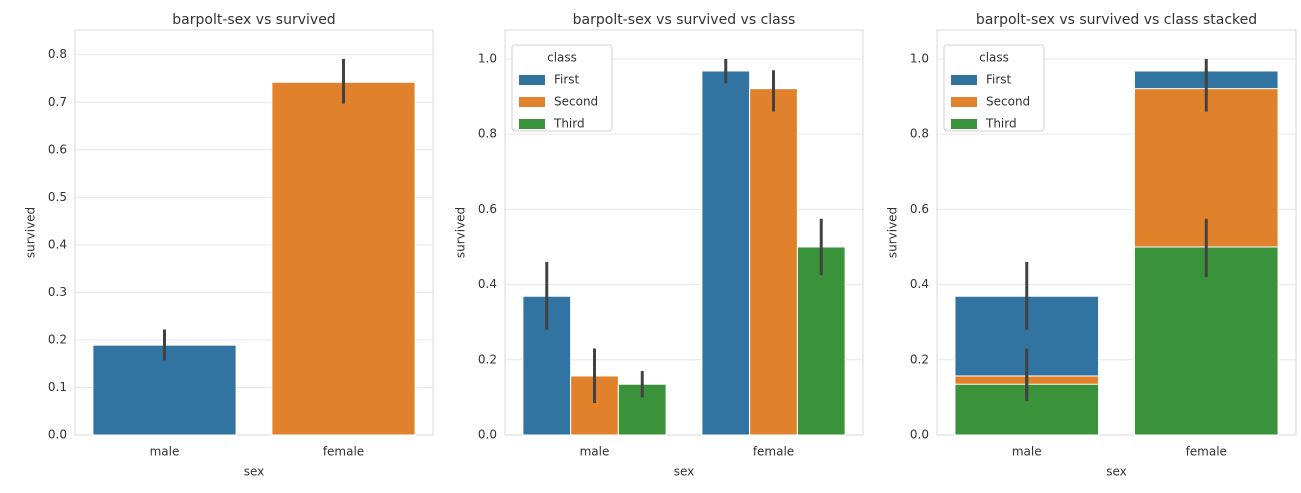  Describe the element at coordinates (57, 387) in the screenshot. I see `y-tick-label: 0.1` at that location.